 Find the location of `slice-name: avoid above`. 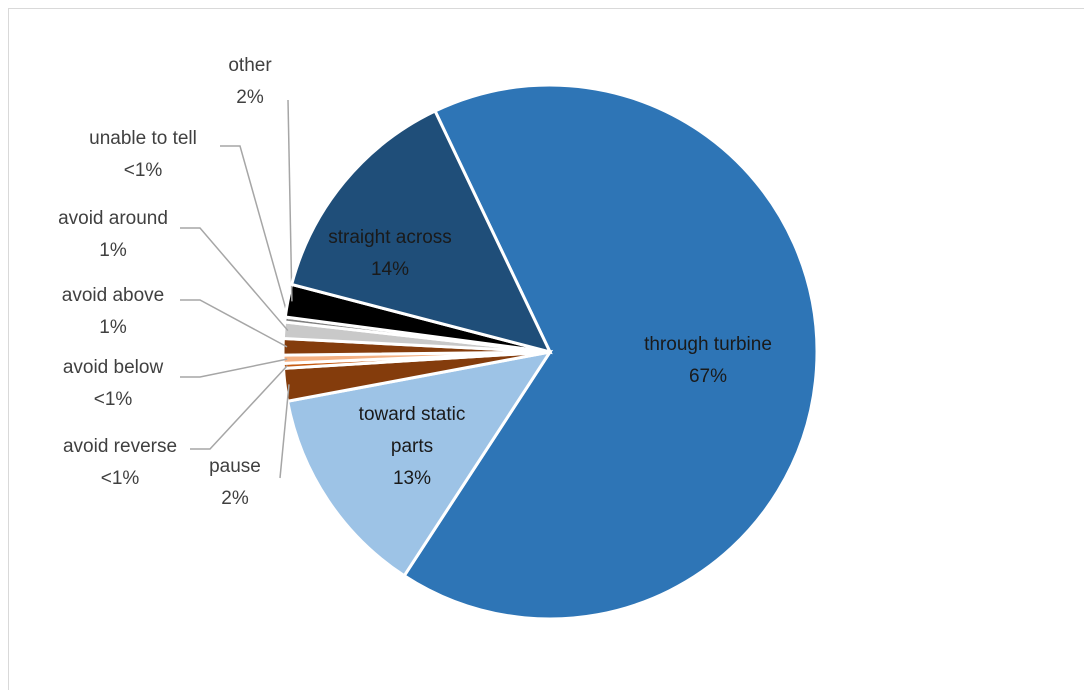

slice-name: avoid above is located at coordinates (113, 295).